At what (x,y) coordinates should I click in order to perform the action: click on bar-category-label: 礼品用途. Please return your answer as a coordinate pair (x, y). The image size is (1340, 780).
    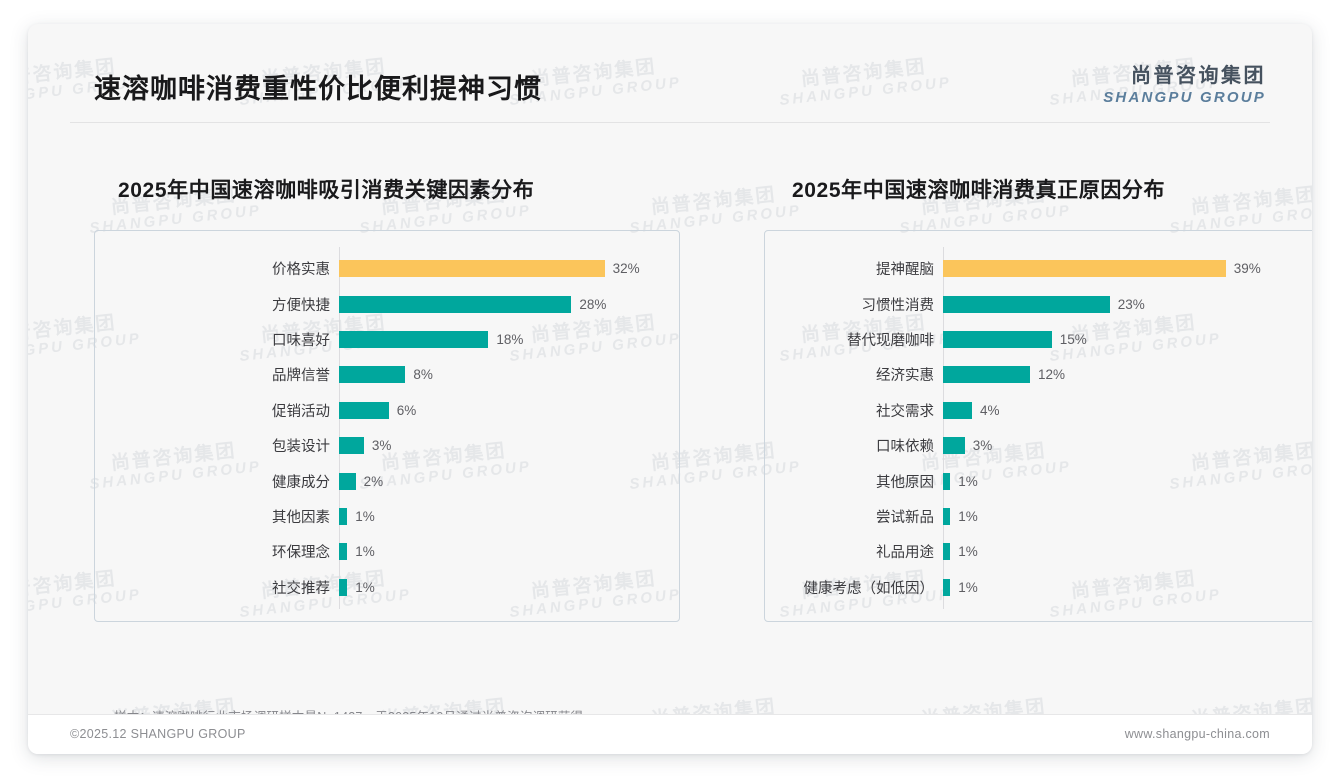
    Looking at the image, I should click on (905, 553).